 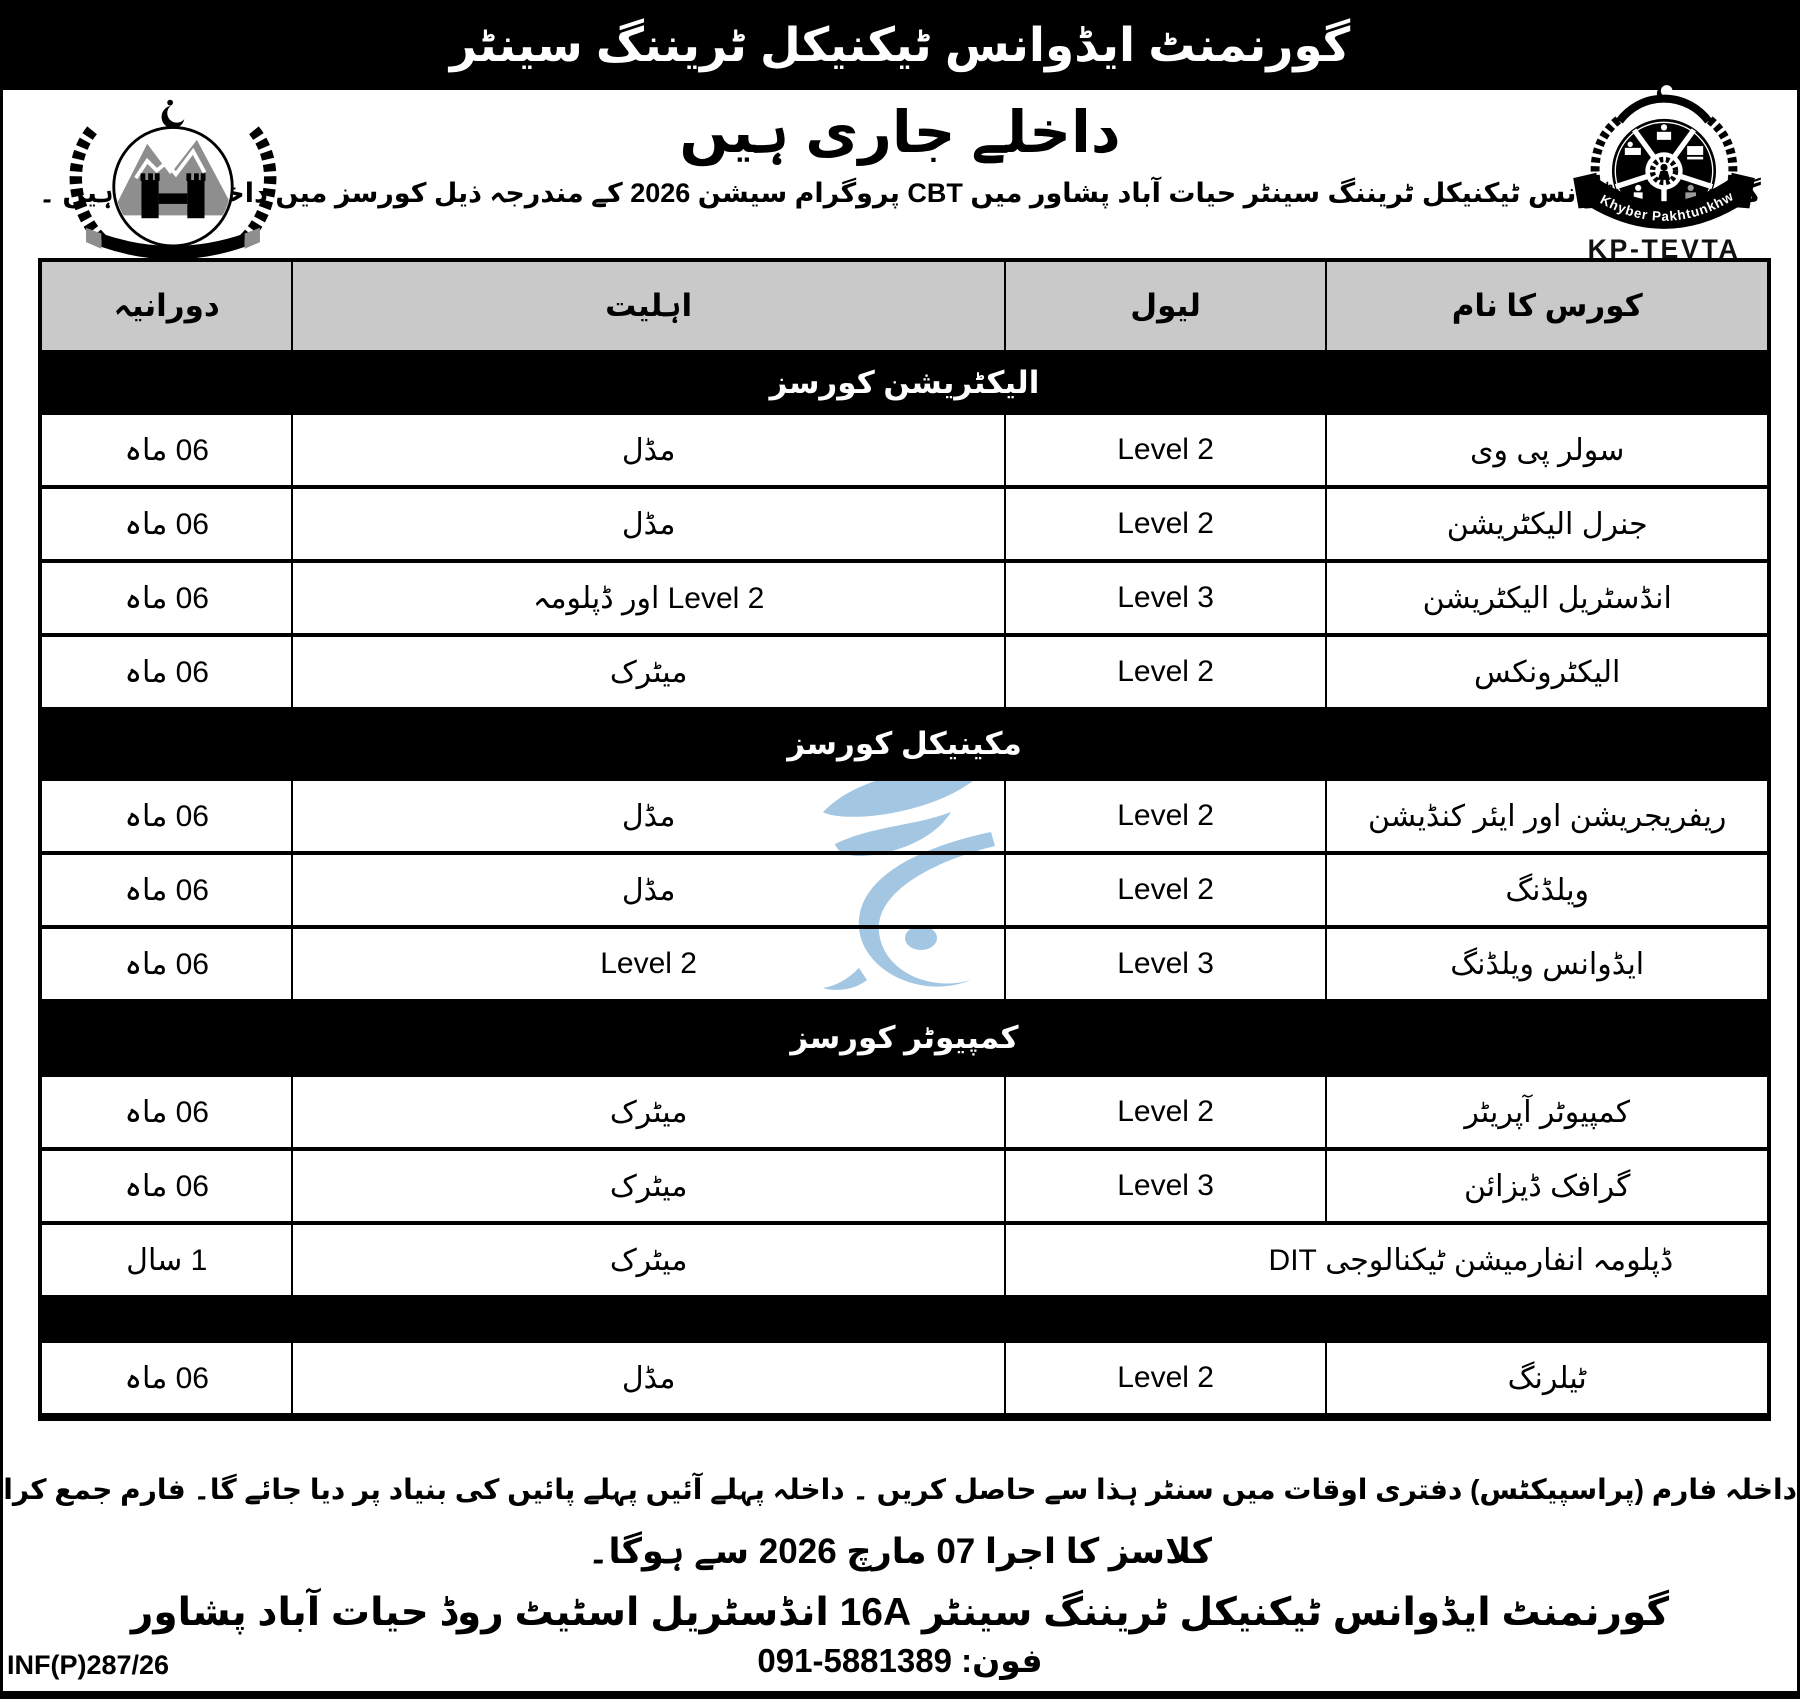 I want to click on institute-title: گورنمنٹ ایڈوانس ٹیکنیکل ٹریننگ سینٹر, so click(x=900, y=44).